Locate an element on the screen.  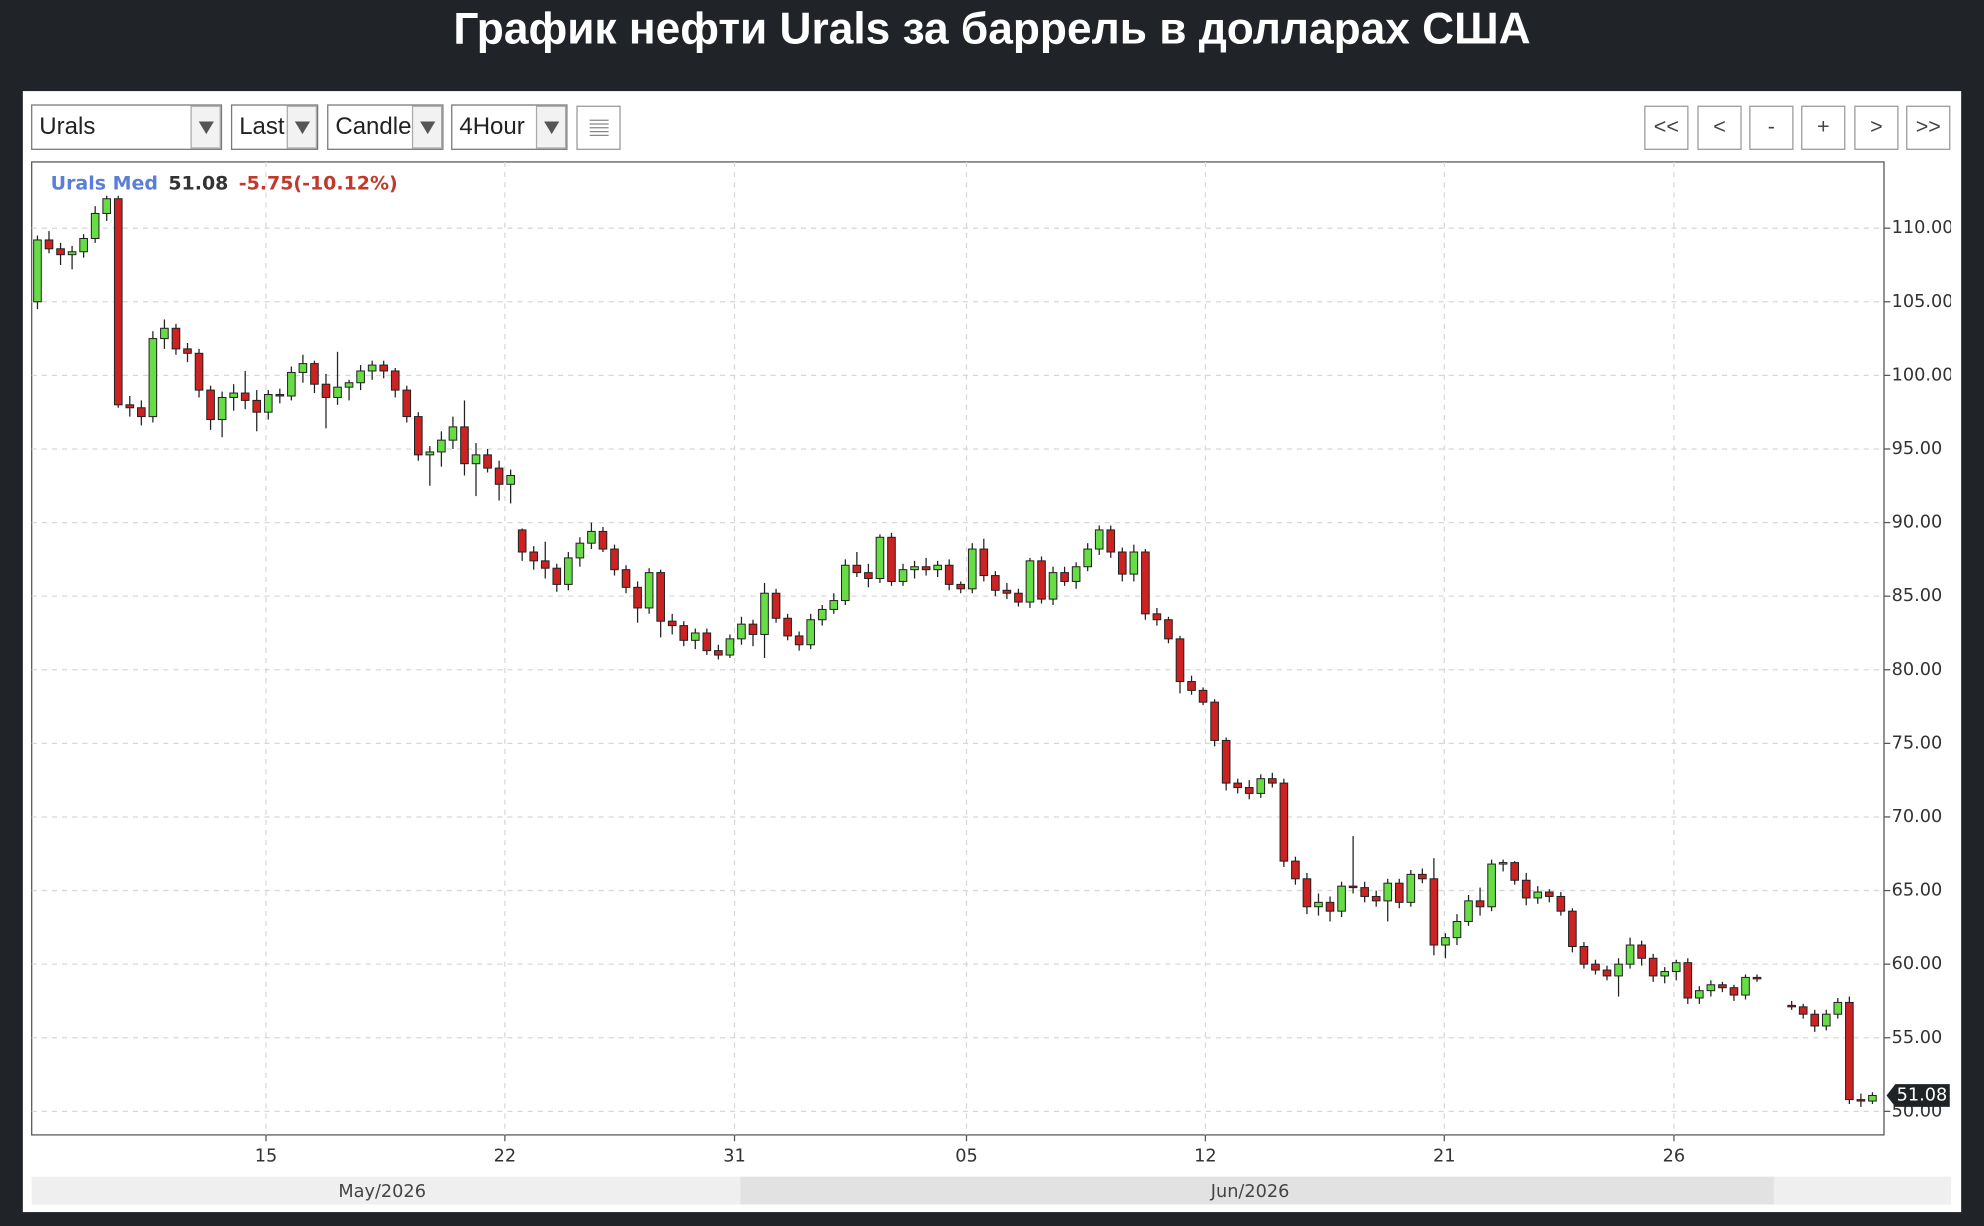
dropdown-label: 4Hour is located at coordinates (491, 126).